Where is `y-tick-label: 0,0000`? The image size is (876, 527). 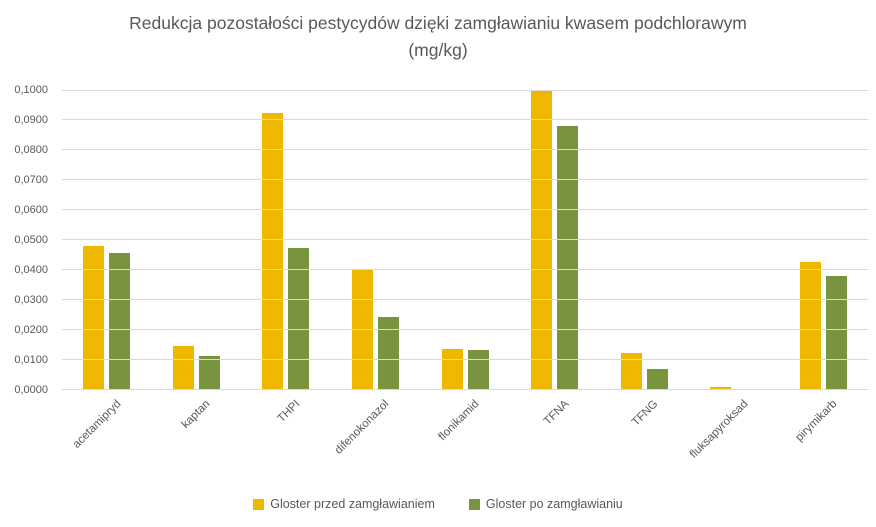
y-tick-label: 0,0000 is located at coordinates (31, 390).